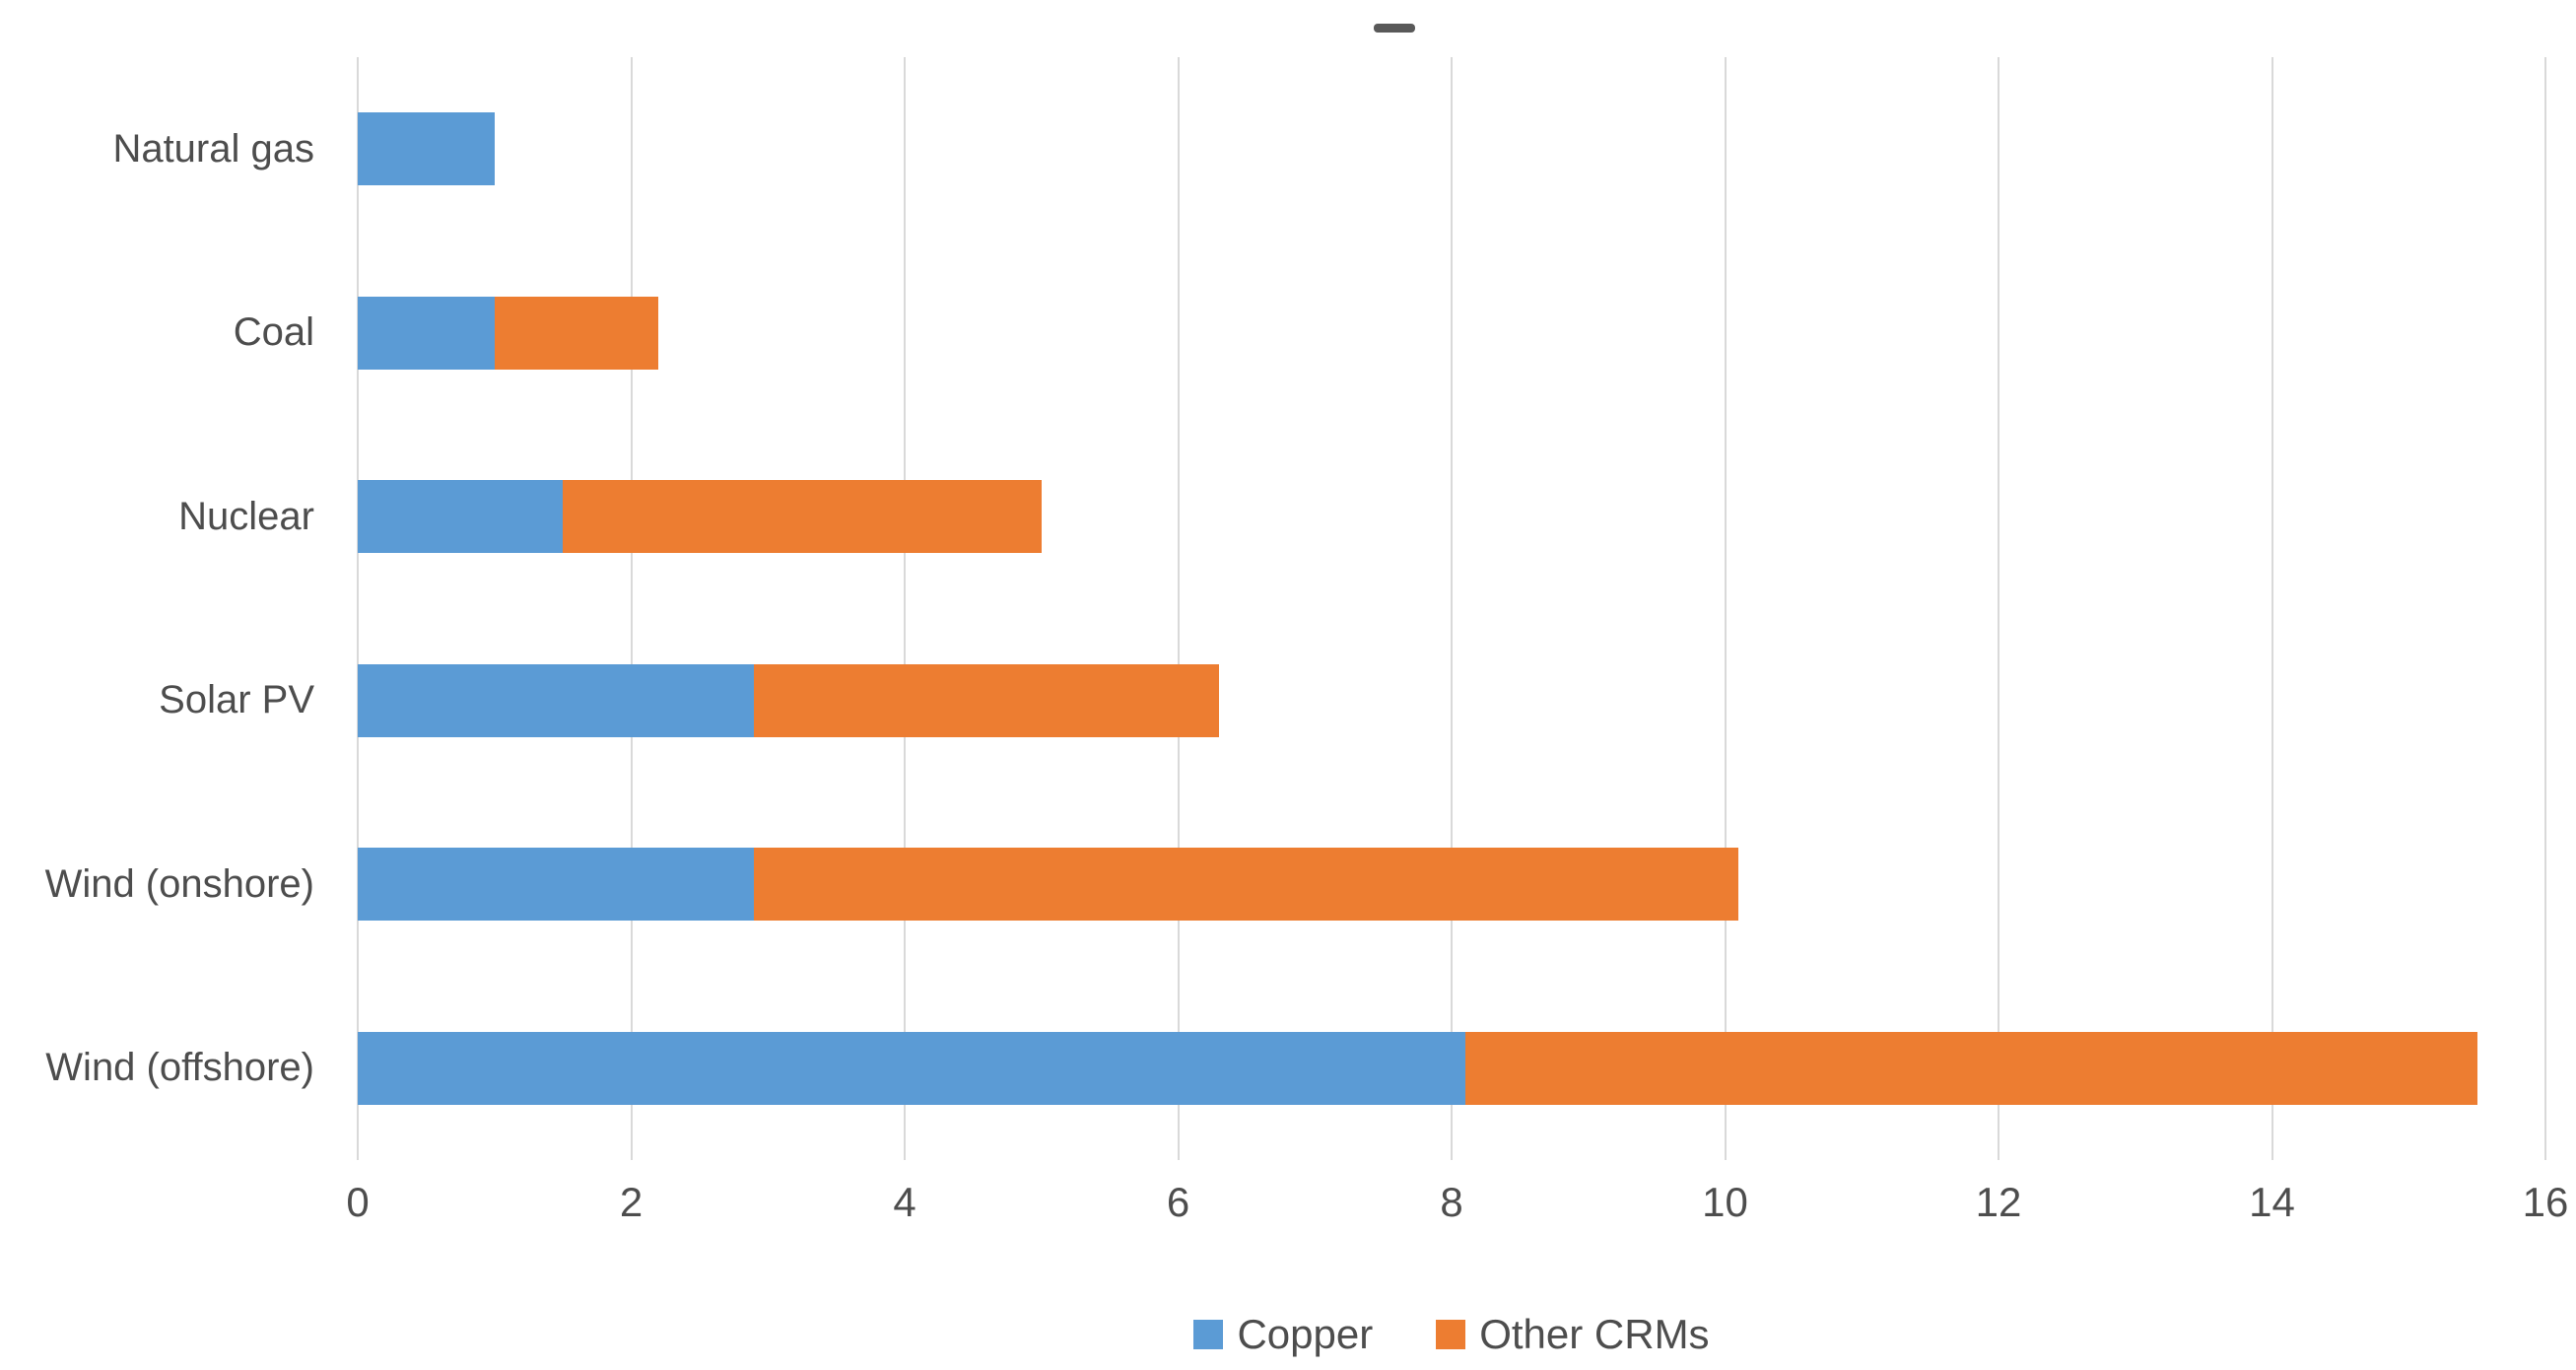  Describe the element at coordinates (273, 332) in the screenshot. I see `category-label-coal: Coal` at that location.